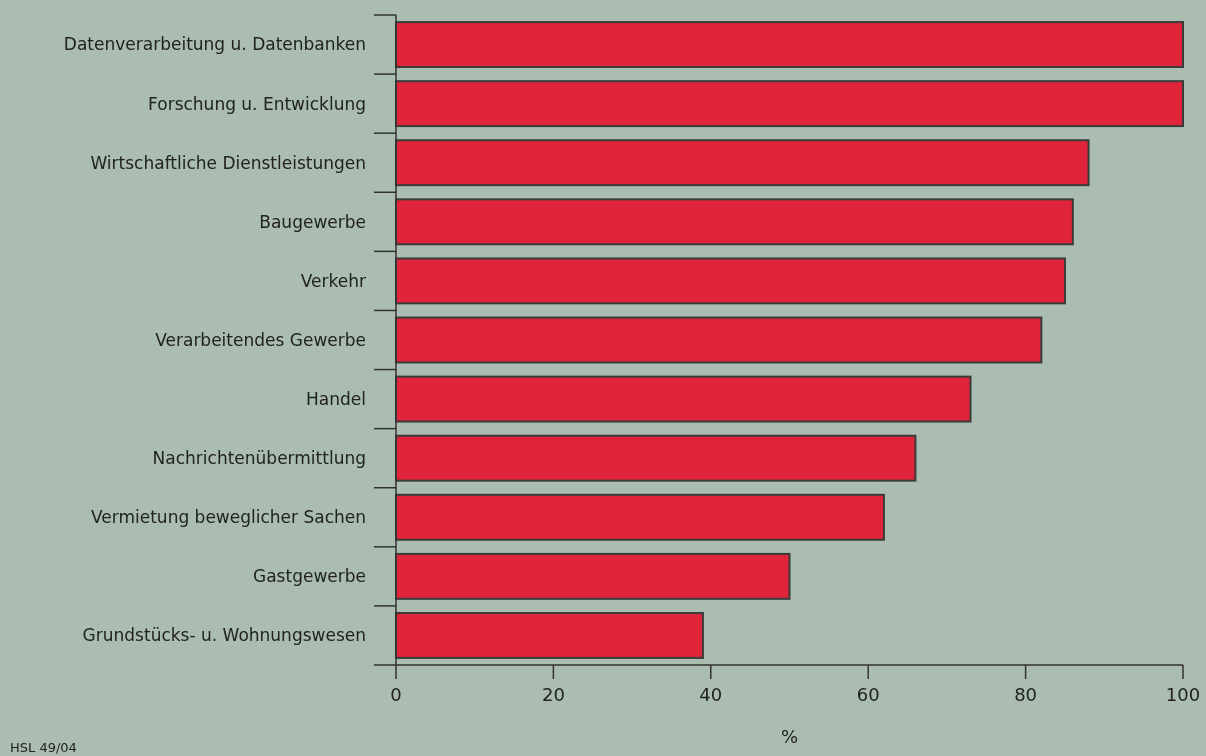  What do you see at coordinates (224, 635) in the screenshot?
I see `y-tick-label: Grundstücks- u. Wohnungswesen` at bounding box center [224, 635].